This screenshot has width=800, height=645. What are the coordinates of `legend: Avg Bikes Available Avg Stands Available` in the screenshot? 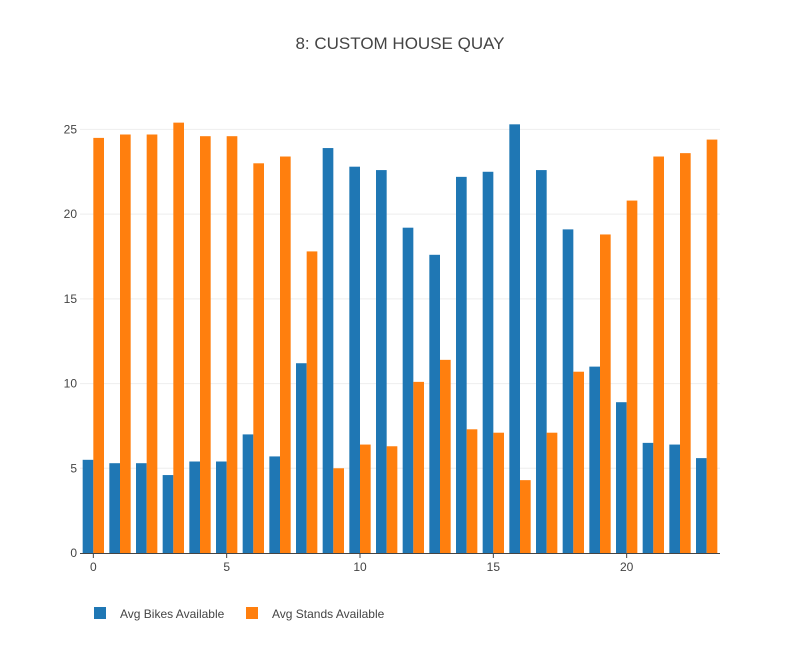 It's located at (239, 614).